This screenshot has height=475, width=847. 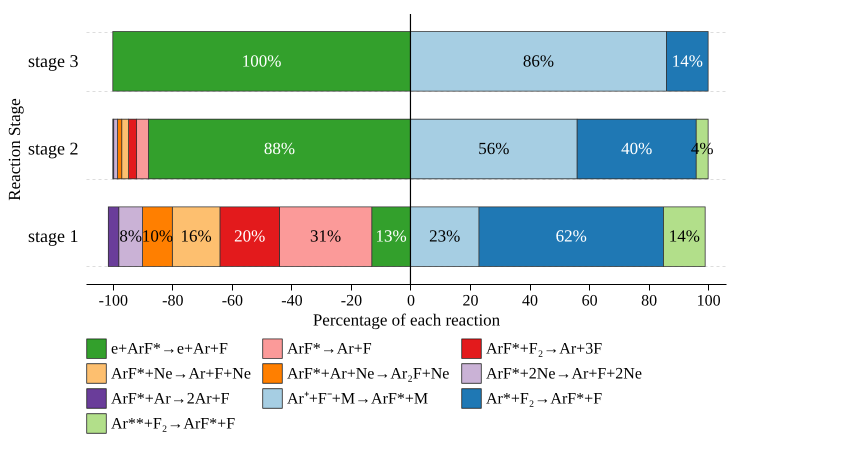 What do you see at coordinates (406, 320) in the screenshot?
I see `x-axis-title: Percentage of each reaction` at bounding box center [406, 320].